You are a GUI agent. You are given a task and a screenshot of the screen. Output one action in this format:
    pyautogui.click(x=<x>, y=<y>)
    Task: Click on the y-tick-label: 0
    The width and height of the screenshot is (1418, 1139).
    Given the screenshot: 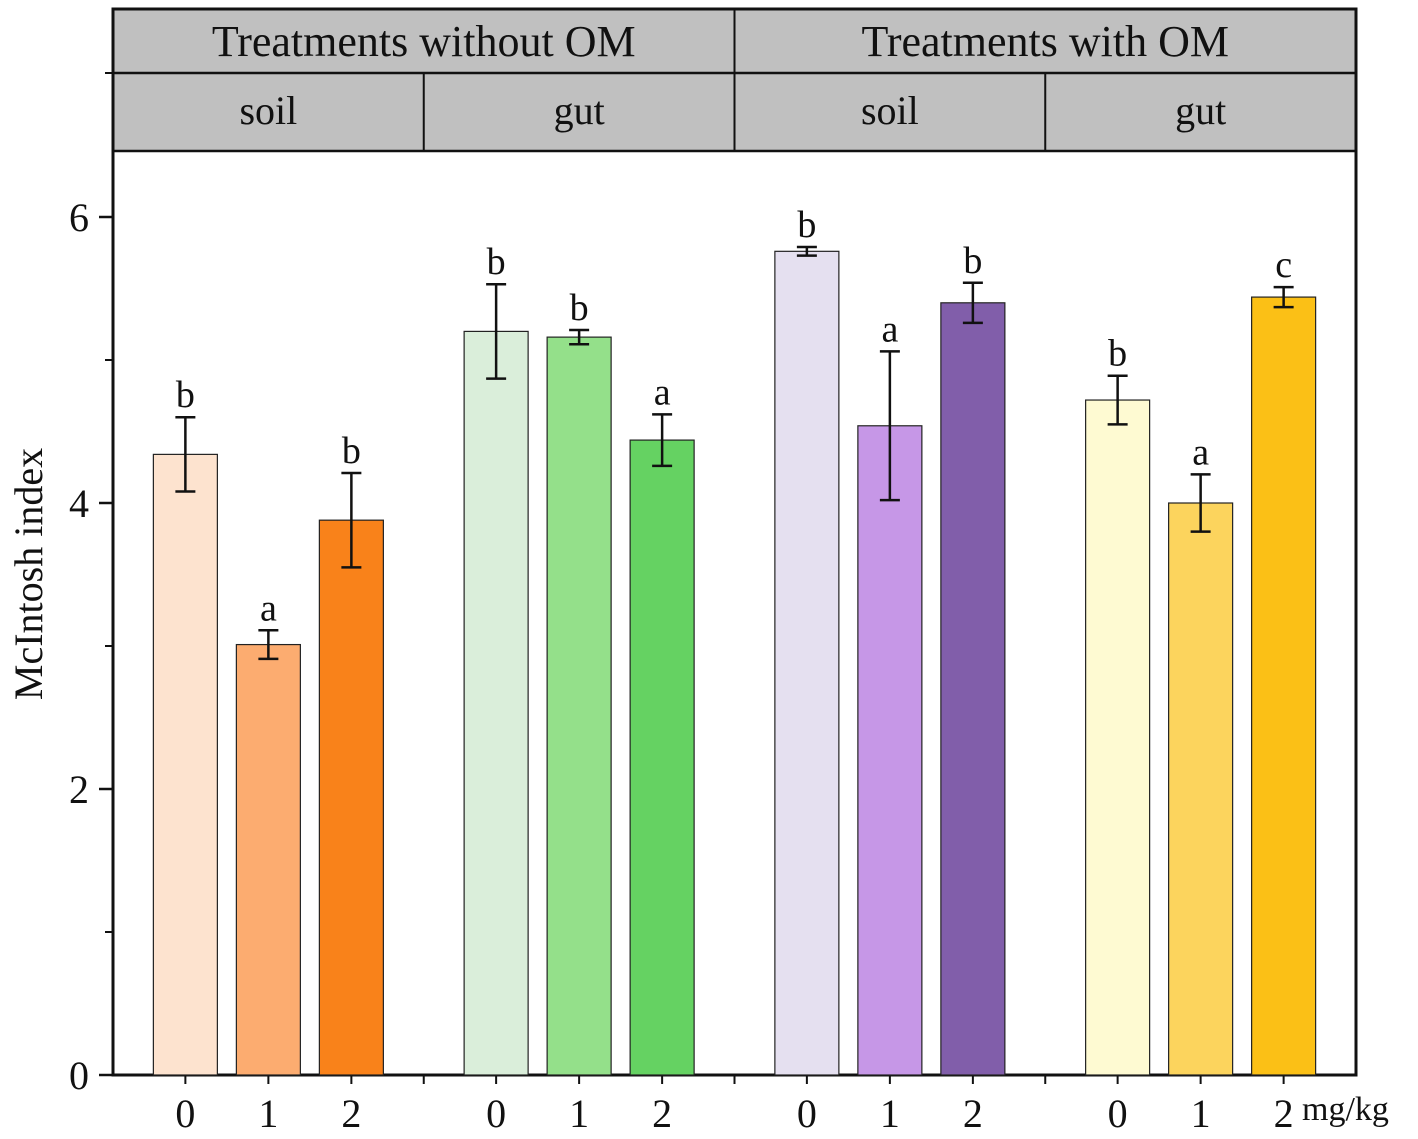 What is the action you would take?
    pyautogui.click(x=79, y=1075)
    